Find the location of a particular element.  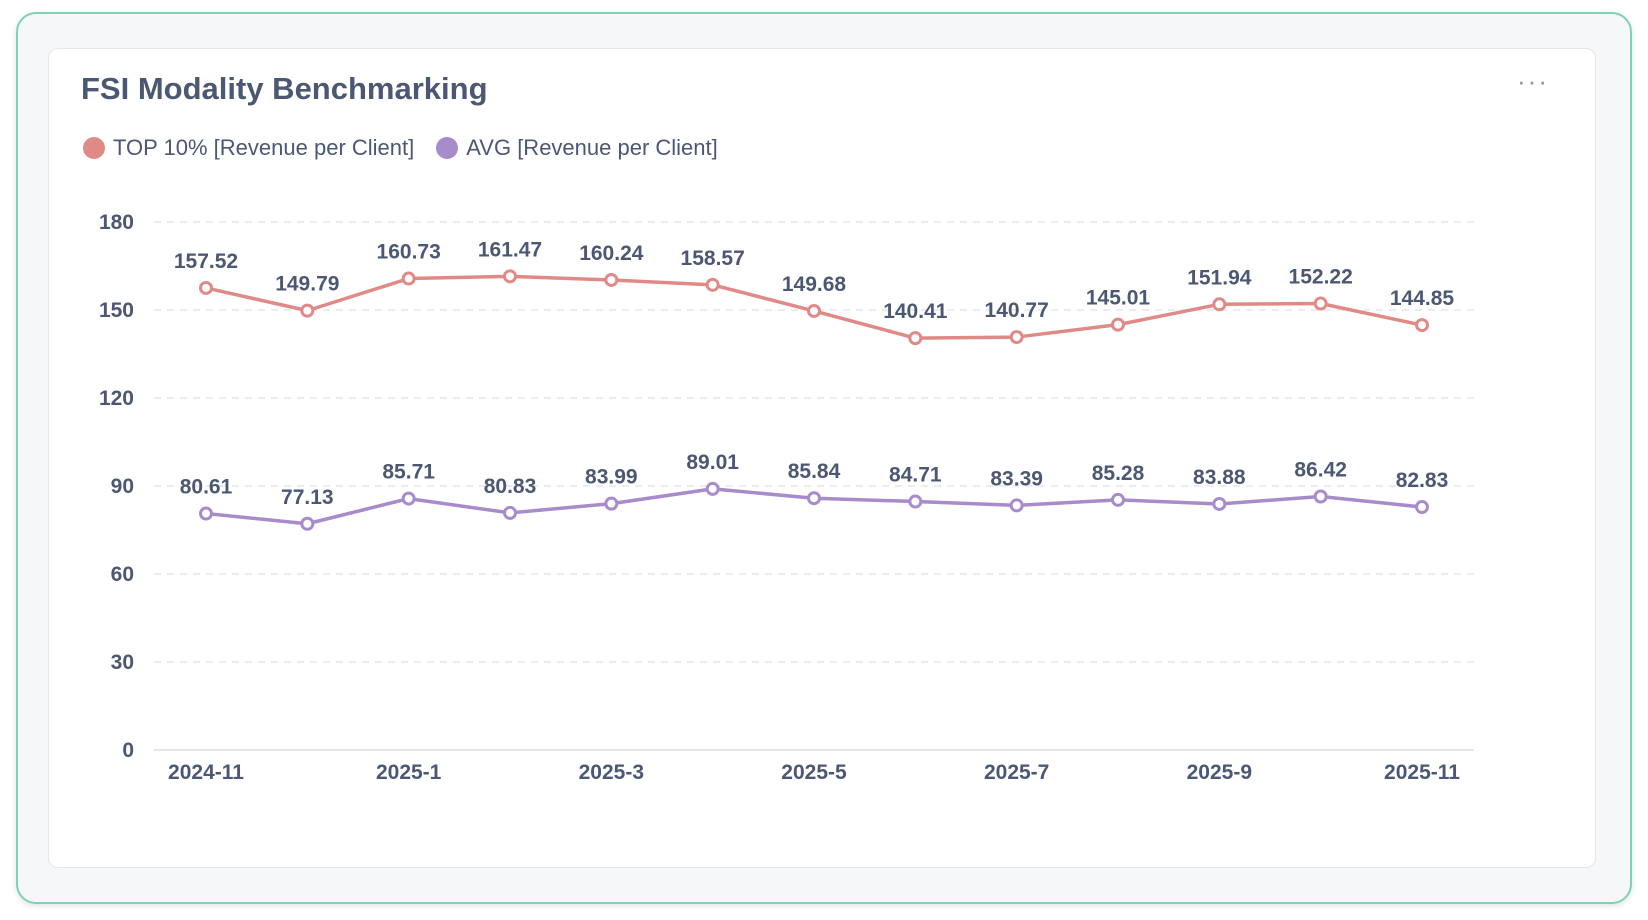

data-label: 82.83 is located at coordinates (1422, 480).